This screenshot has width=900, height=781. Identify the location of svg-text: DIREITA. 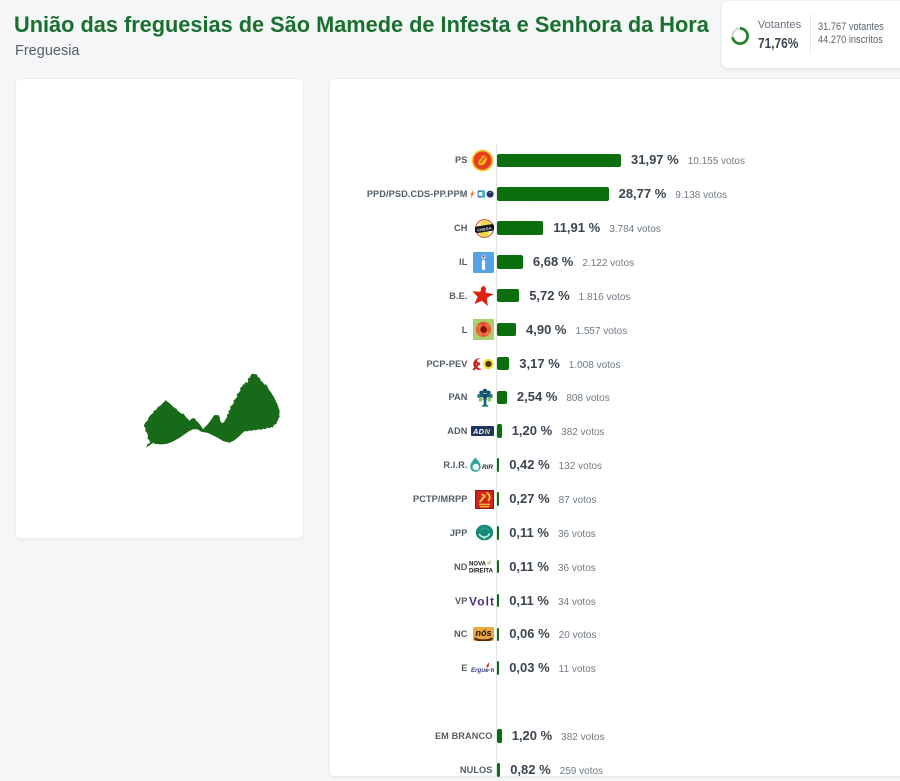
(481, 572).